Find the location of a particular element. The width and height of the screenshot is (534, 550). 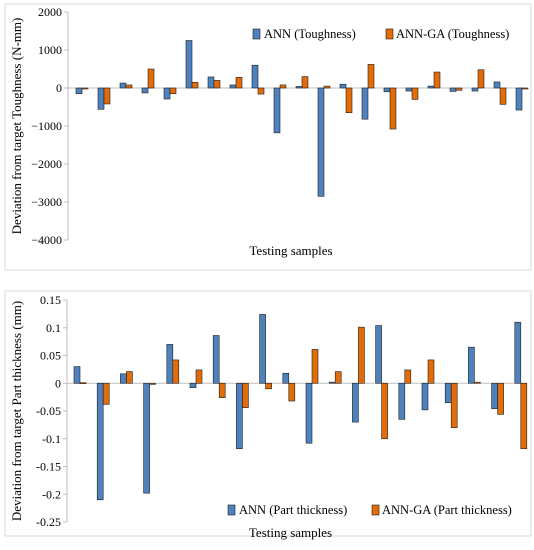

y-tick-label: −3000 is located at coordinates (46, 202).